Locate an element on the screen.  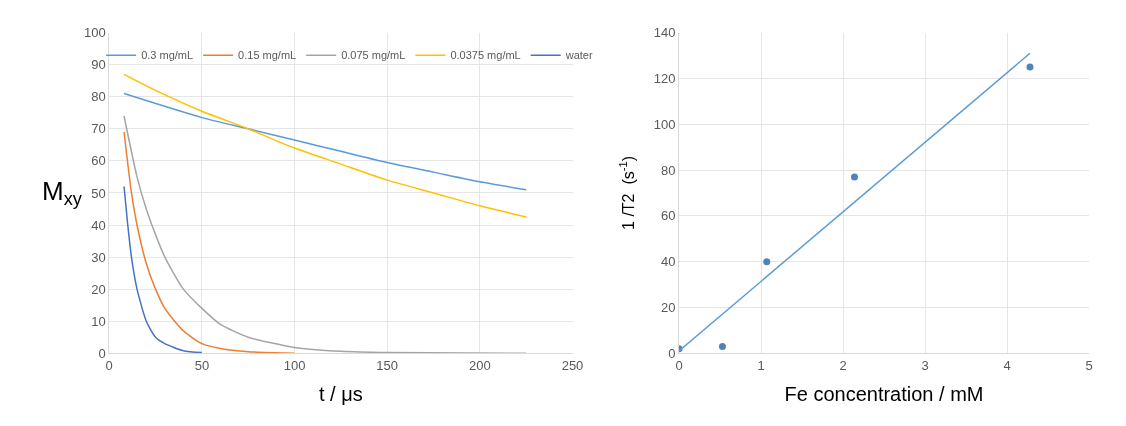
legend-label: 0.0375 mg/mL is located at coordinates (485, 55).